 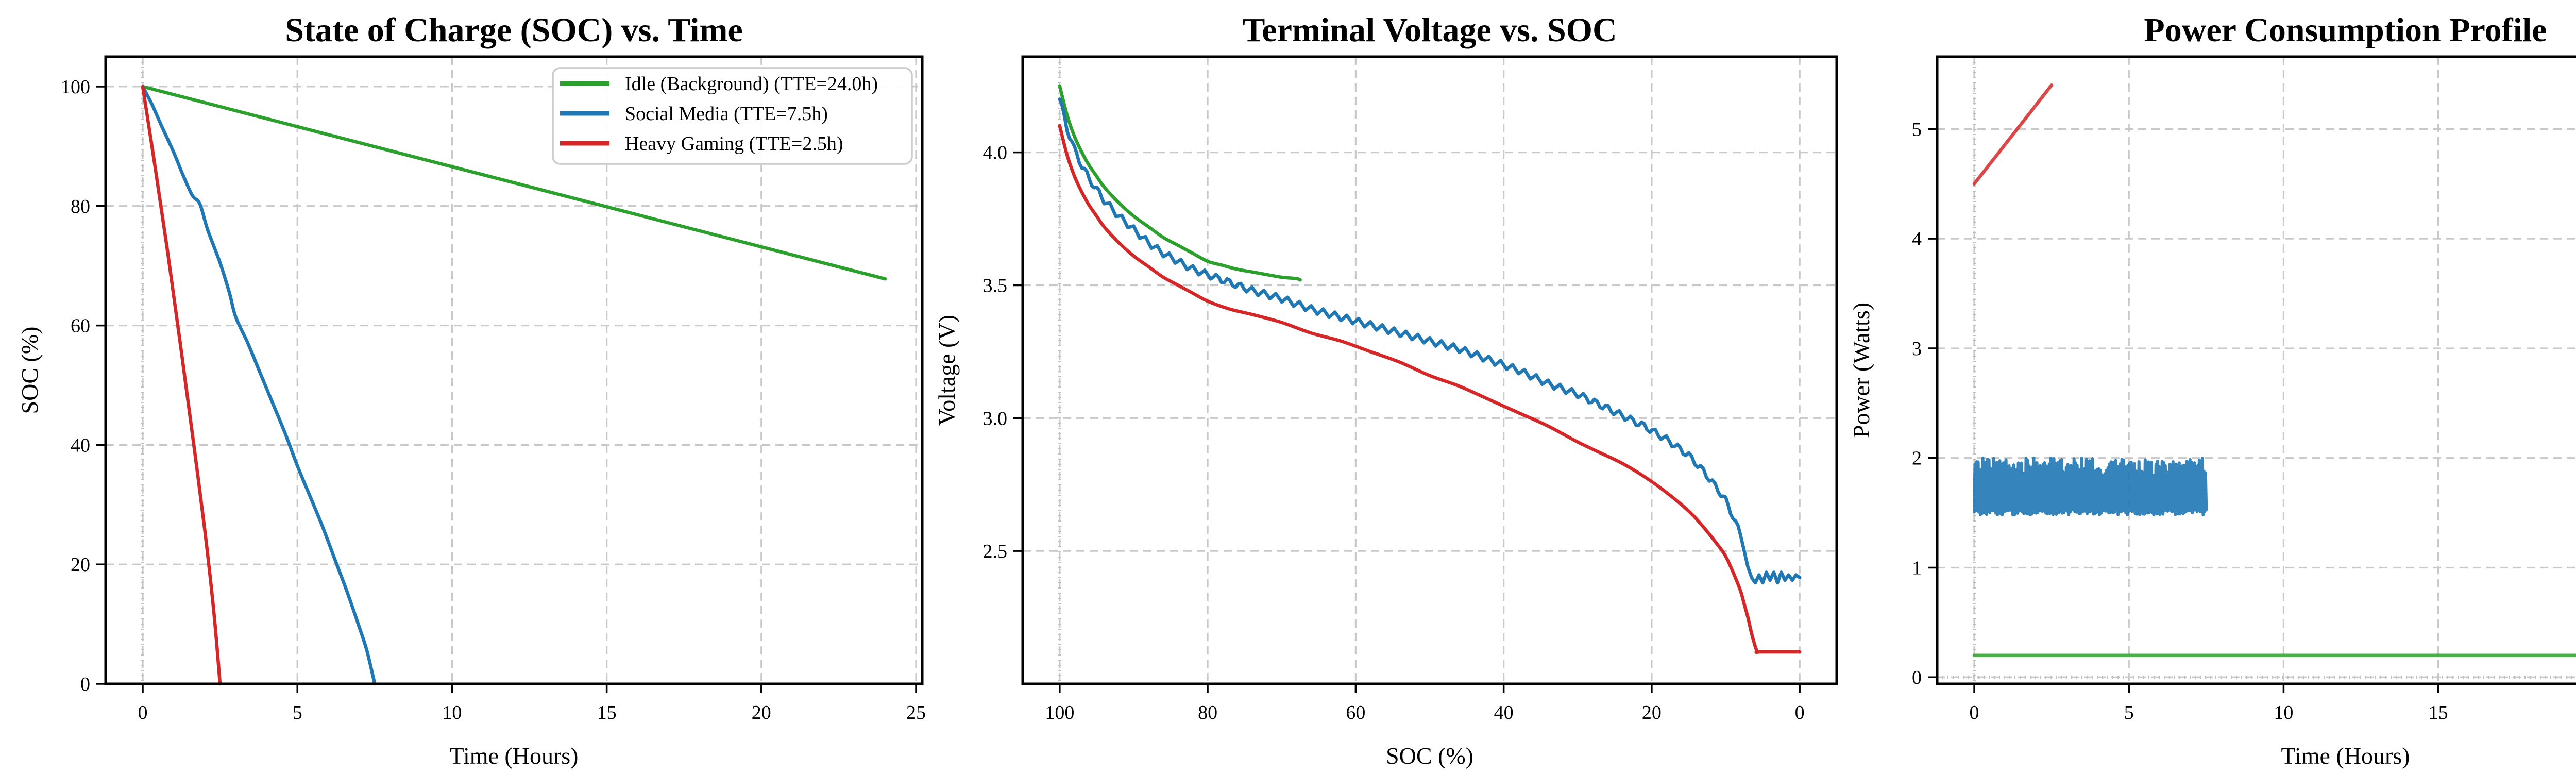 I want to click on y-tick-label: 4, so click(x=1917, y=239).